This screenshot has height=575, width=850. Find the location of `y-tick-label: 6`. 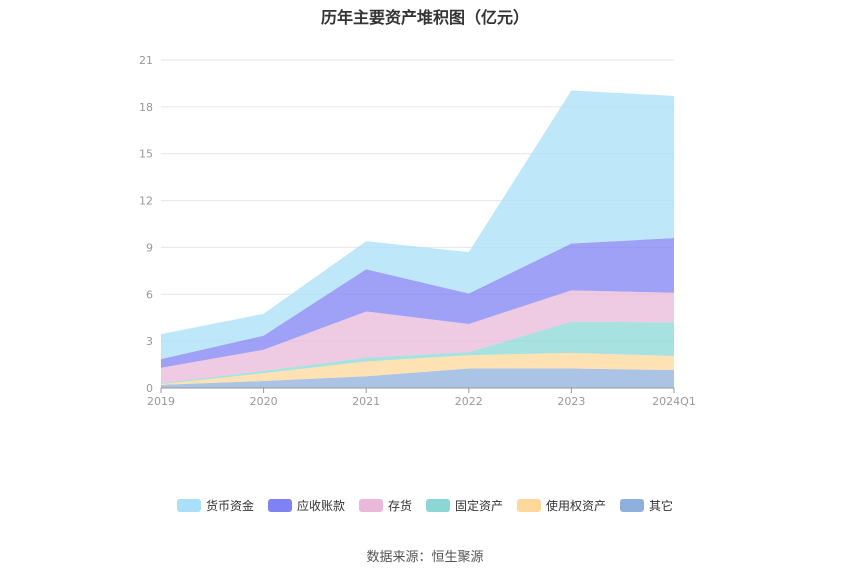

y-tick-label: 6 is located at coordinates (149, 294).